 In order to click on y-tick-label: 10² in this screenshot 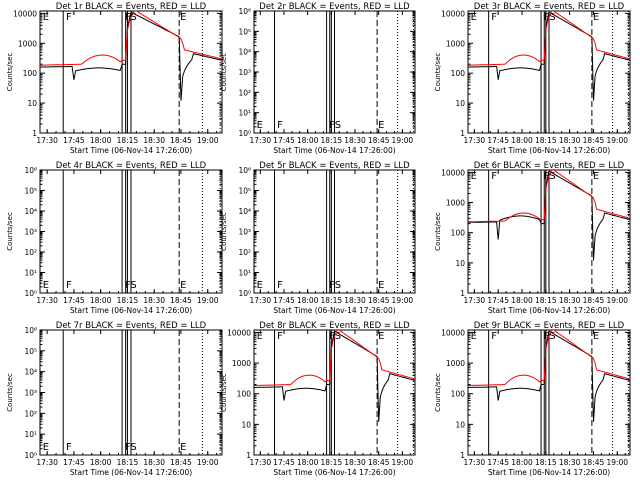, I will do `click(30, 252)`.